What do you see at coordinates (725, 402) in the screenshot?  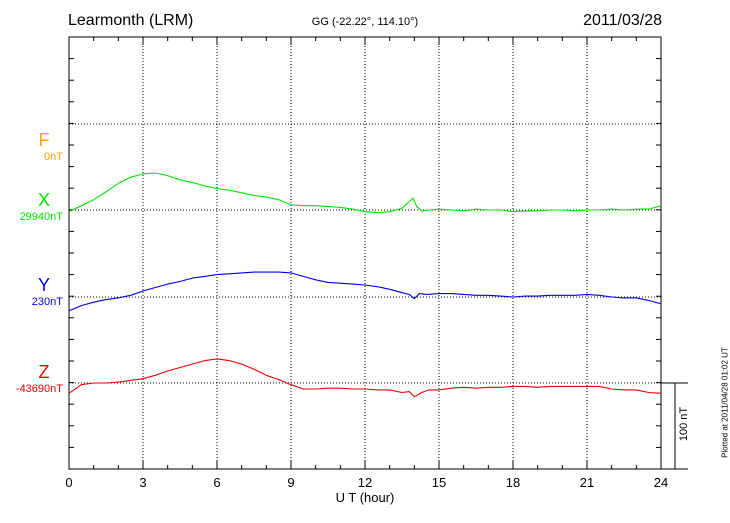 I see `plotted-timestamp: Plotted at 2011/04/28 01:02 UT` at bounding box center [725, 402].